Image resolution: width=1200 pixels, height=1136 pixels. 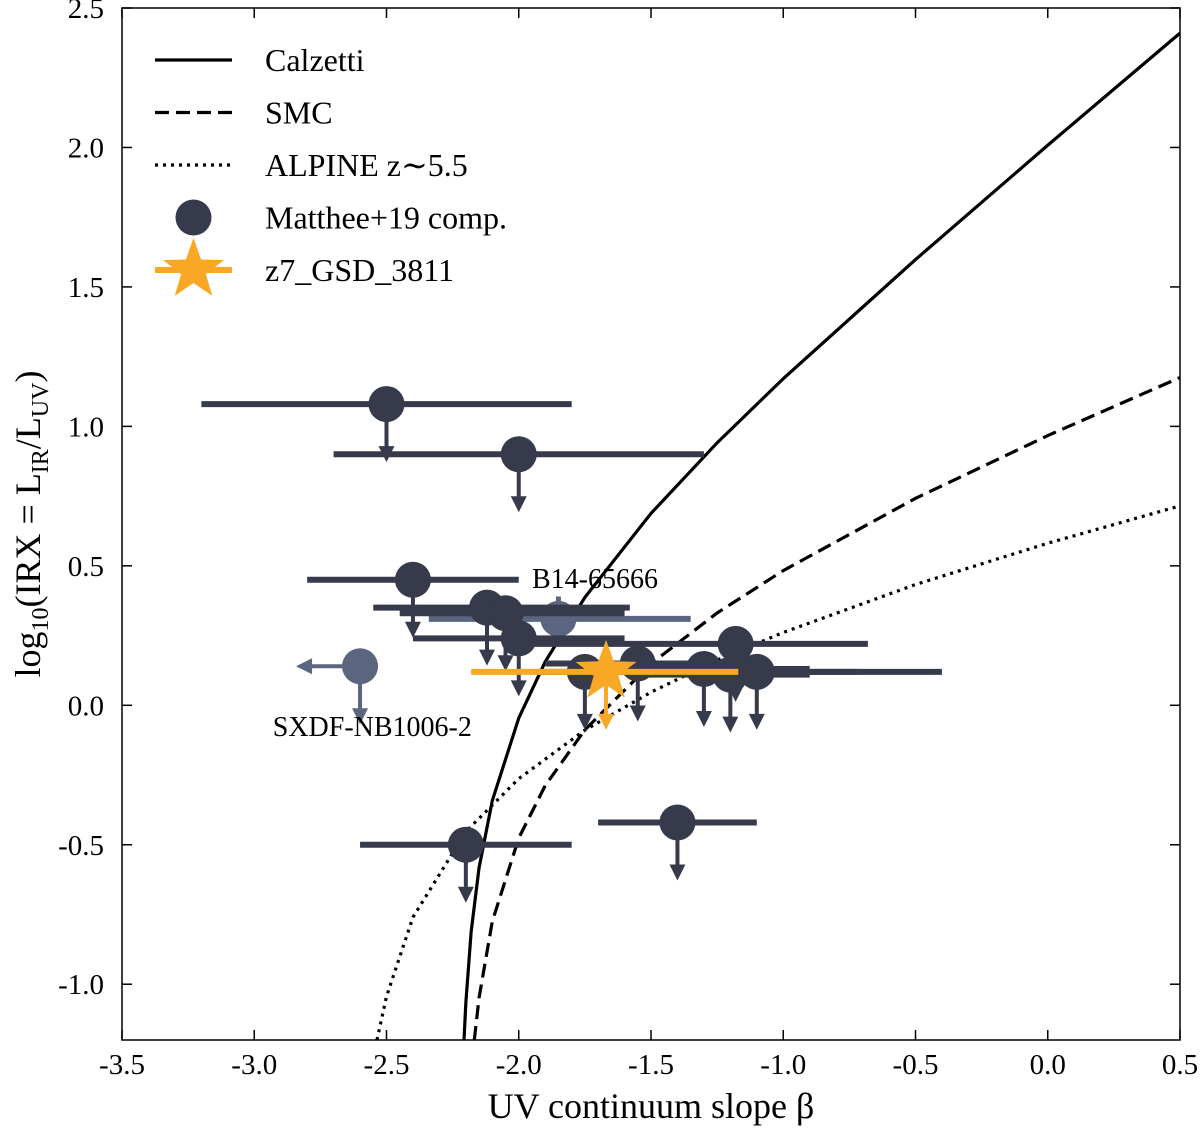 What do you see at coordinates (86, 12) in the screenshot?
I see `y-tick-label: 2.5` at bounding box center [86, 12].